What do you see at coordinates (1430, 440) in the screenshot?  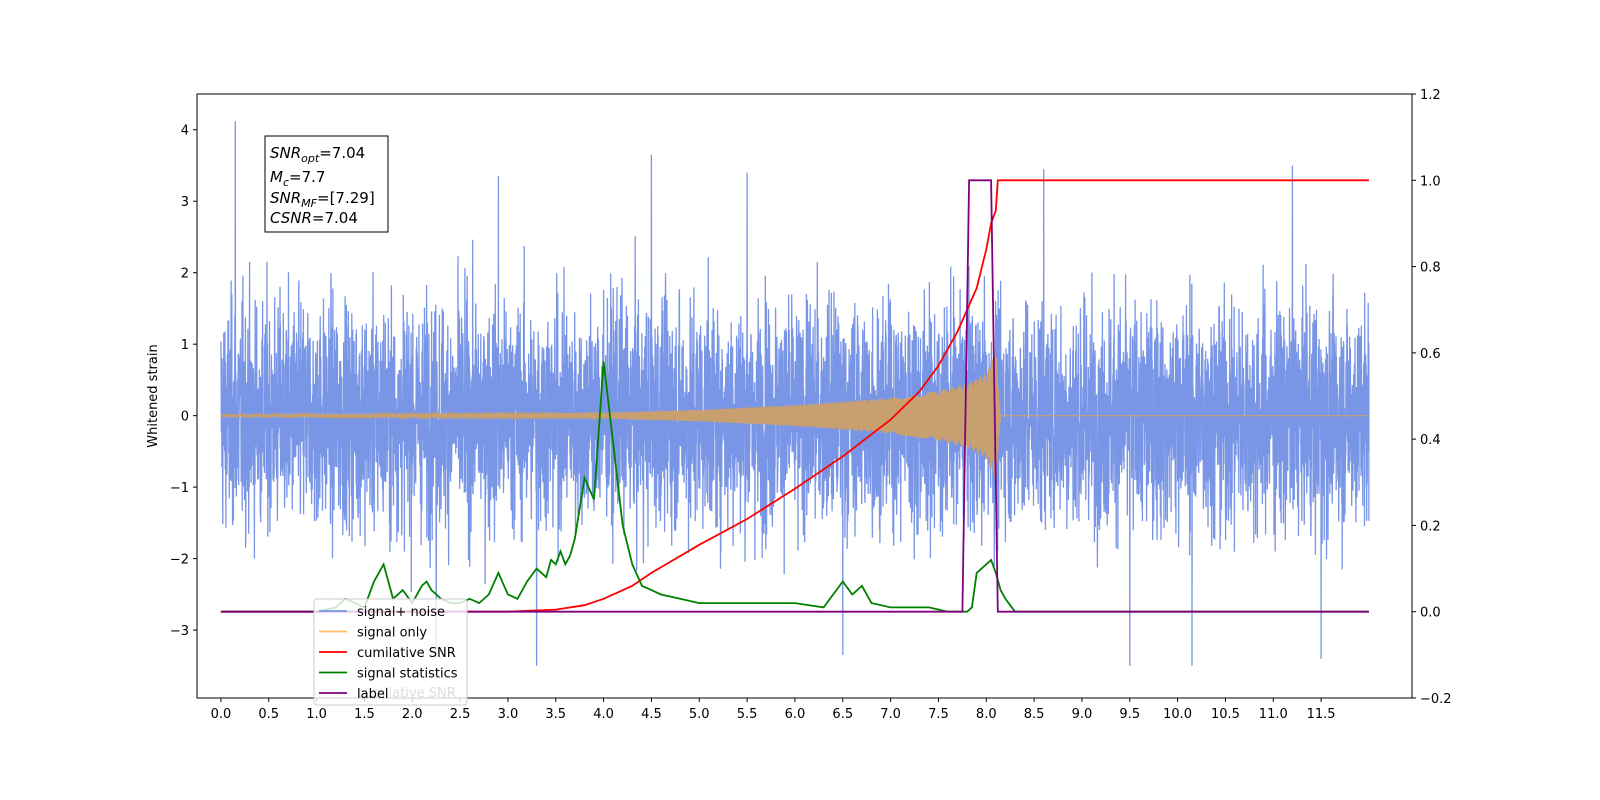 I see `y2-tick-label: 0.4` at bounding box center [1430, 440].